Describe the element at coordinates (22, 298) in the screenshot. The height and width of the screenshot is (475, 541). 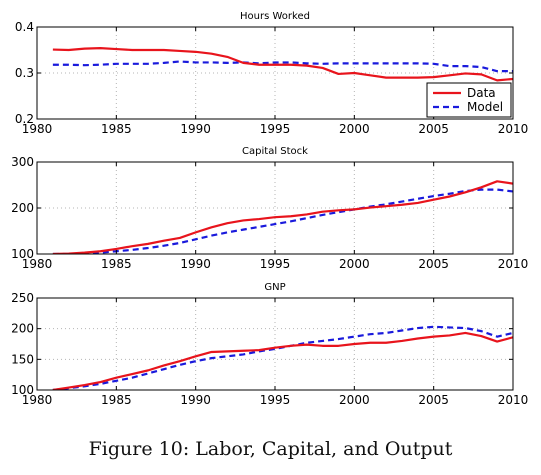
I see `y-tick-label: 250` at that location.